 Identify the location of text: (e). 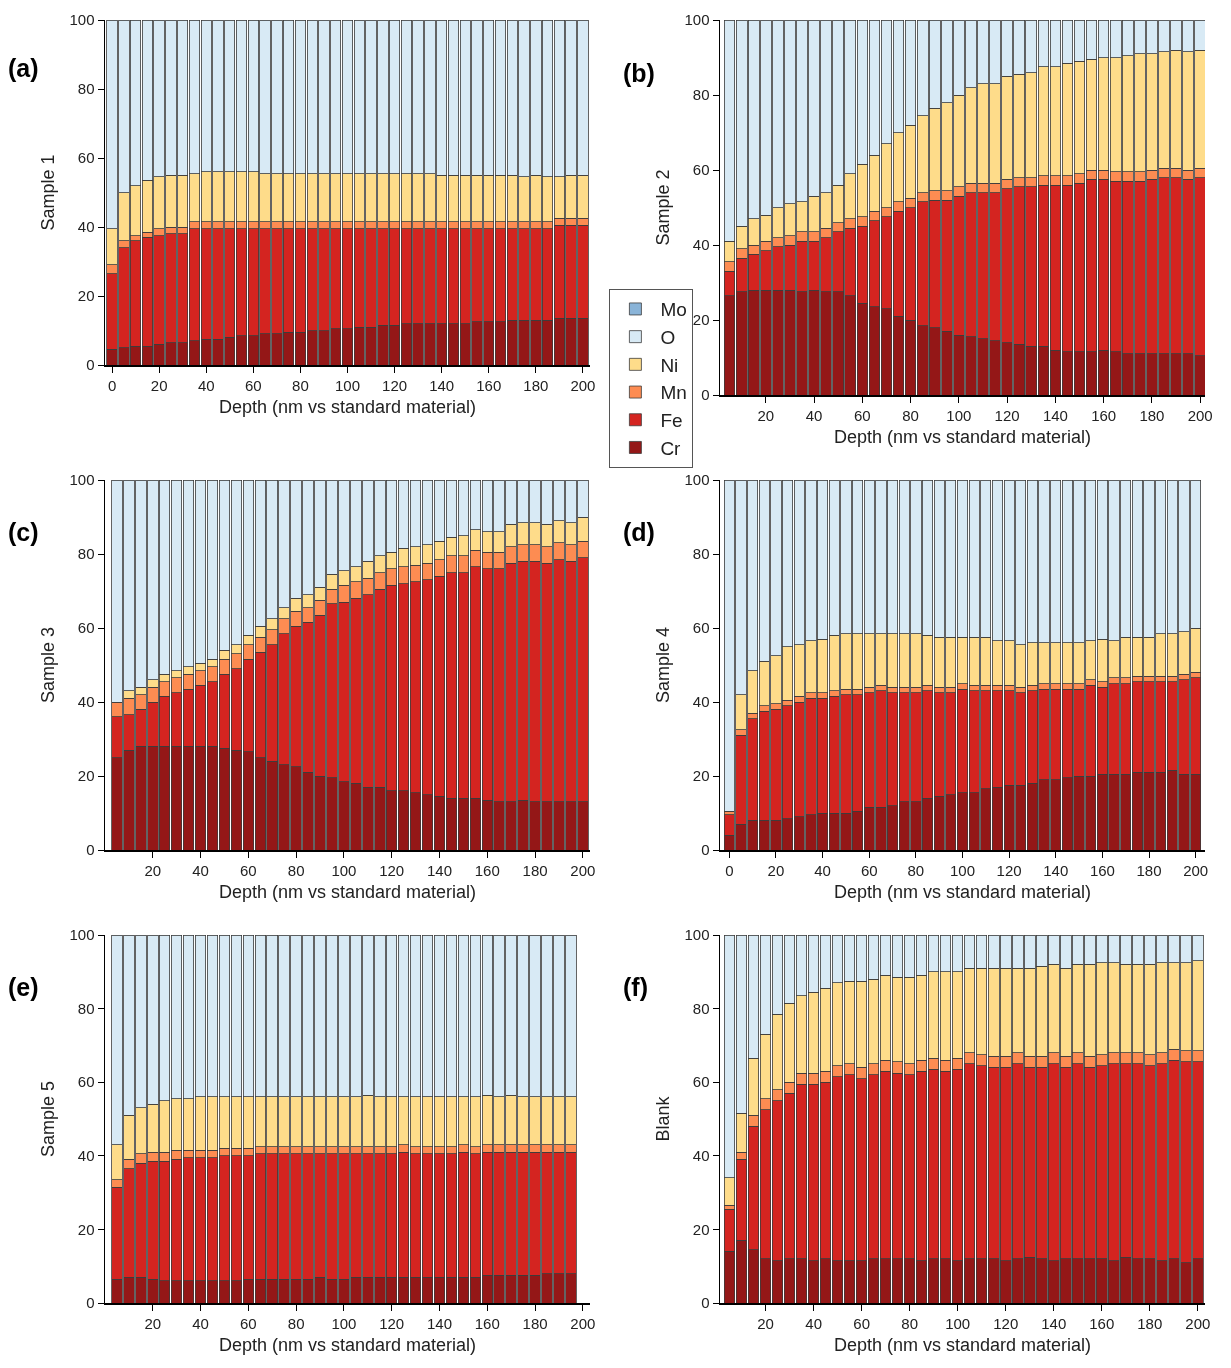
(23, 987).